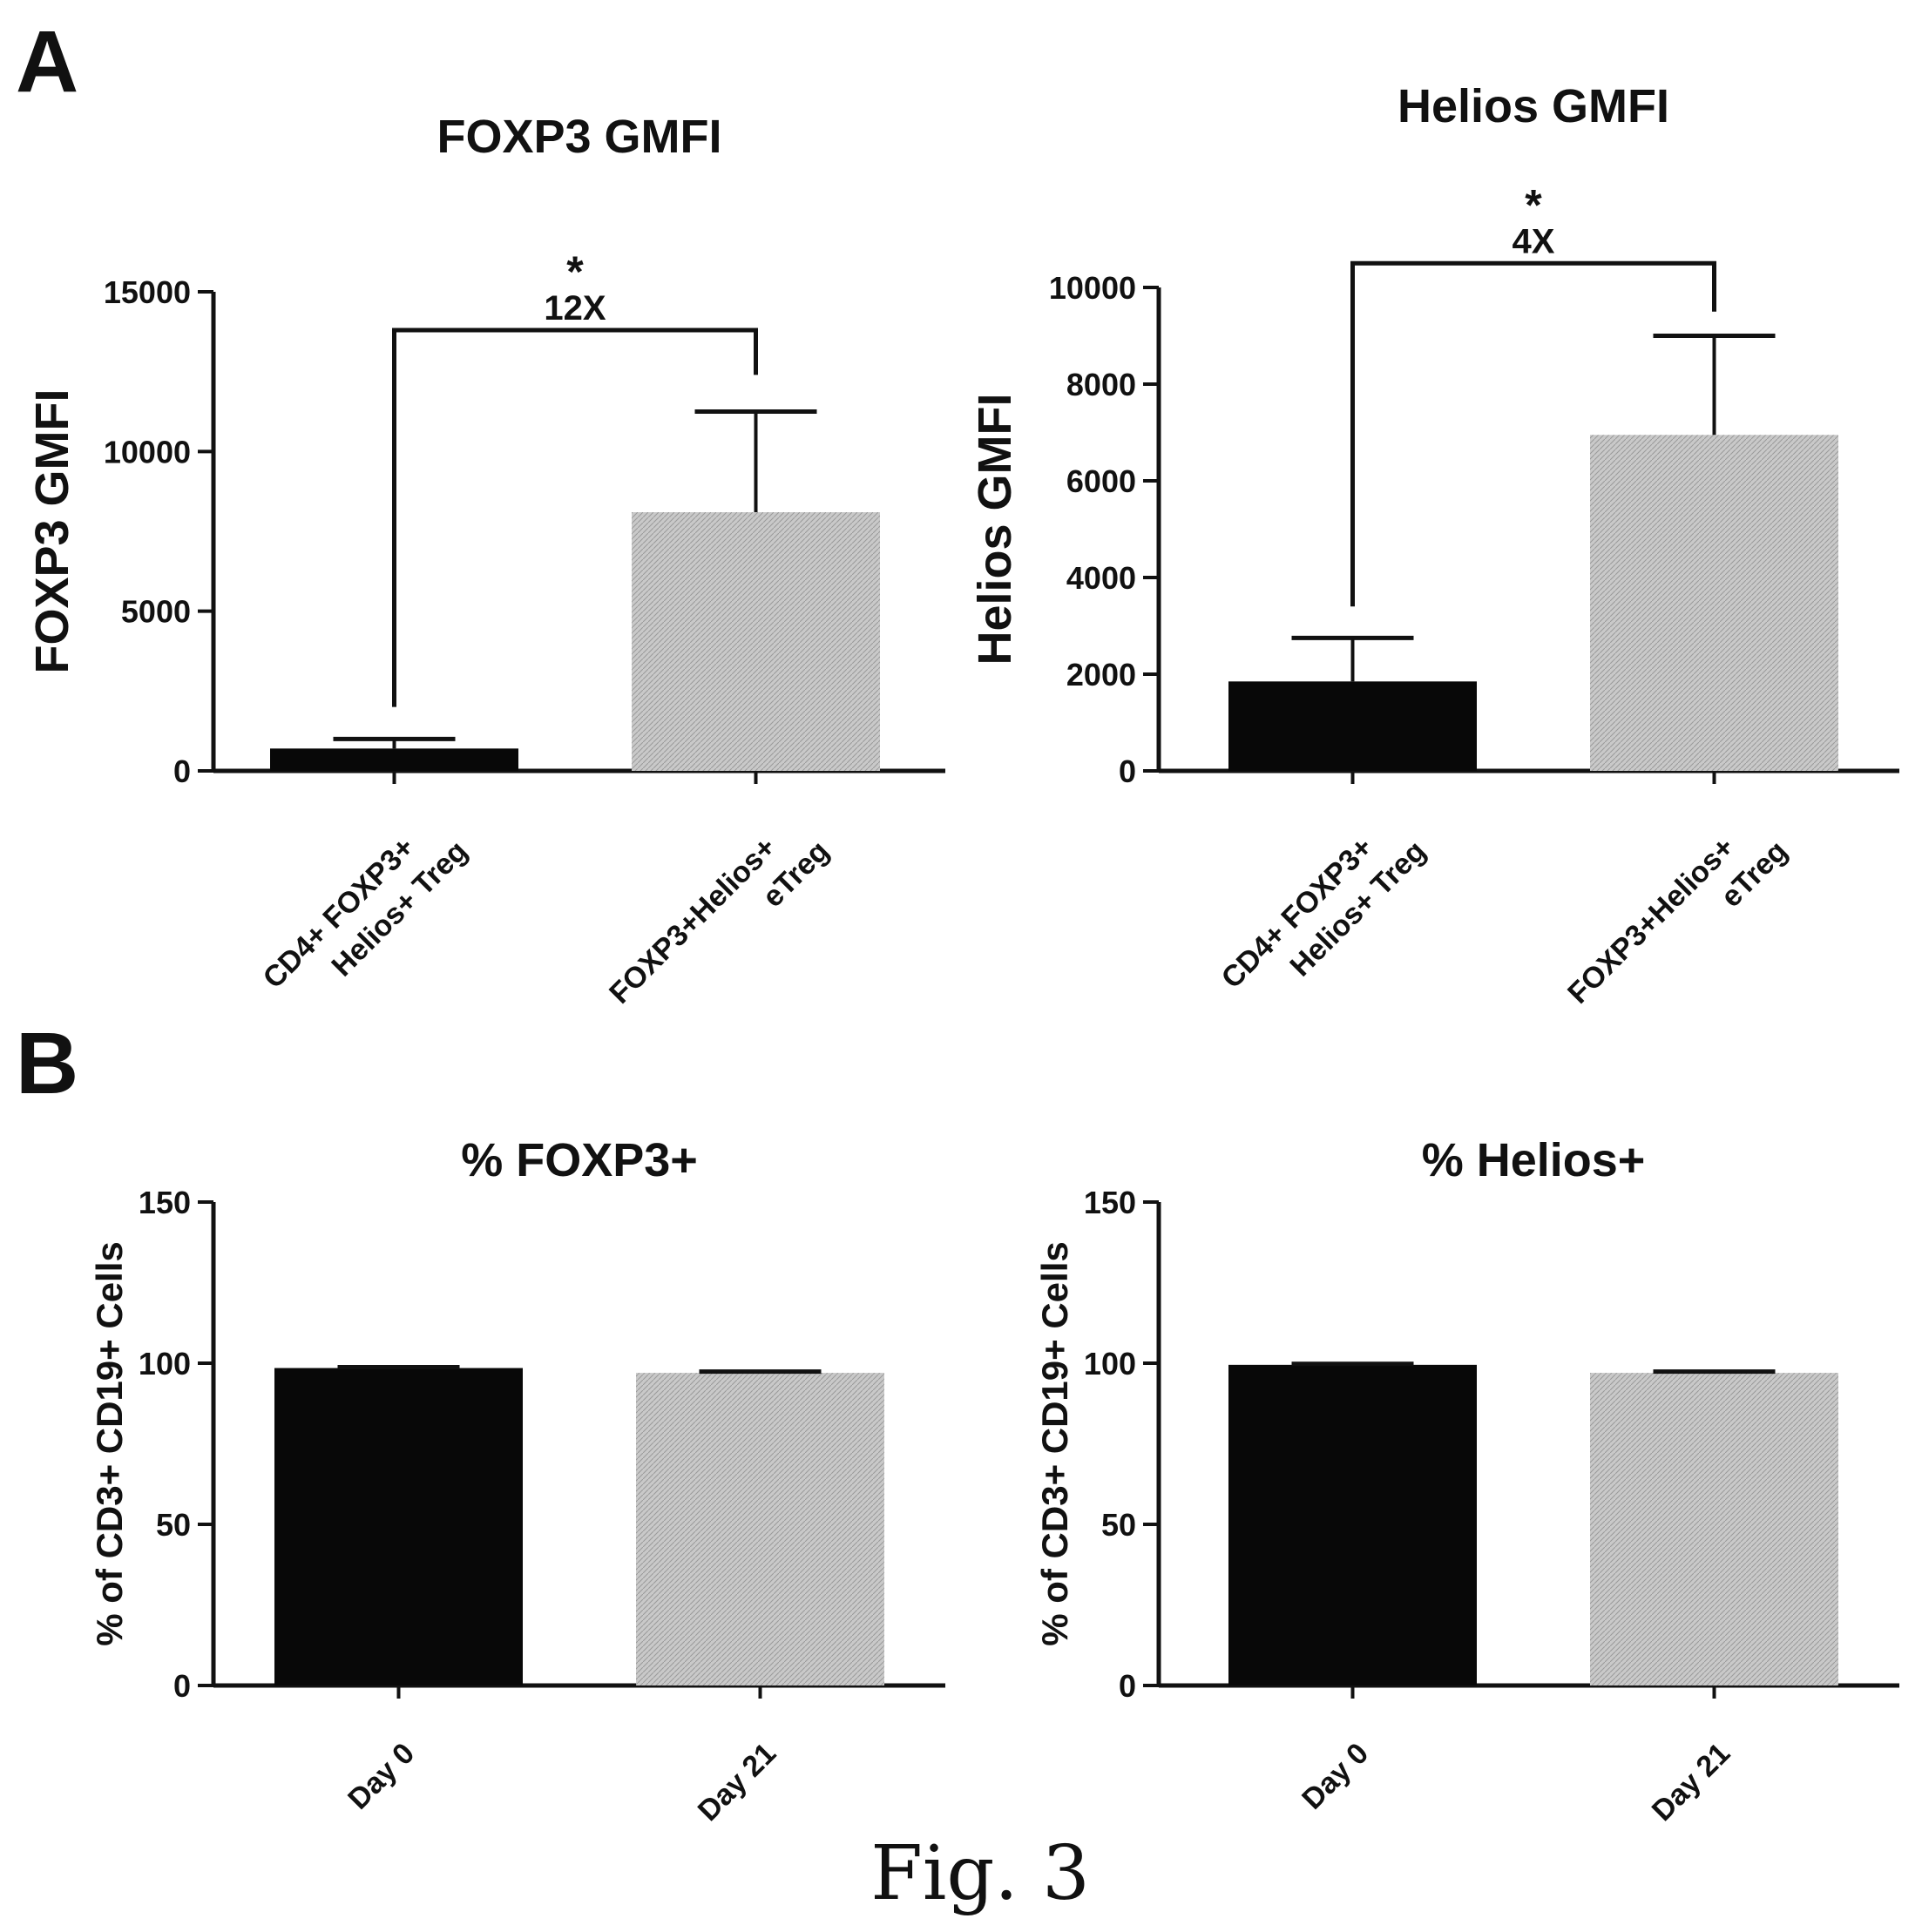 The height and width of the screenshot is (1932, 1922). What do you see at coordinates (579, 1160) in the screenshot?
I see `chart-title: % FOXP3+` at bounding box center [579, 1160].